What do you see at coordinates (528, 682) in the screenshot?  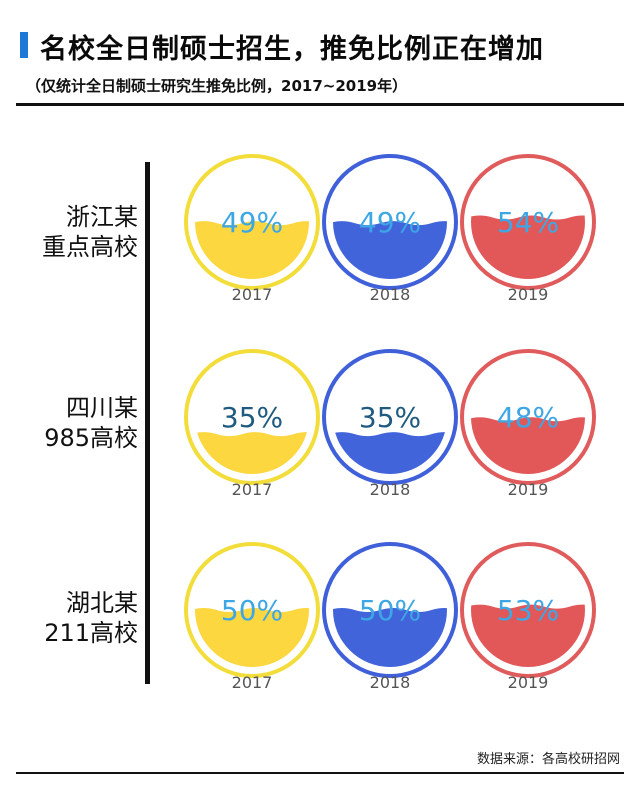 I see `year-label-3-2019: 2019` at bounding box center [528, 682].